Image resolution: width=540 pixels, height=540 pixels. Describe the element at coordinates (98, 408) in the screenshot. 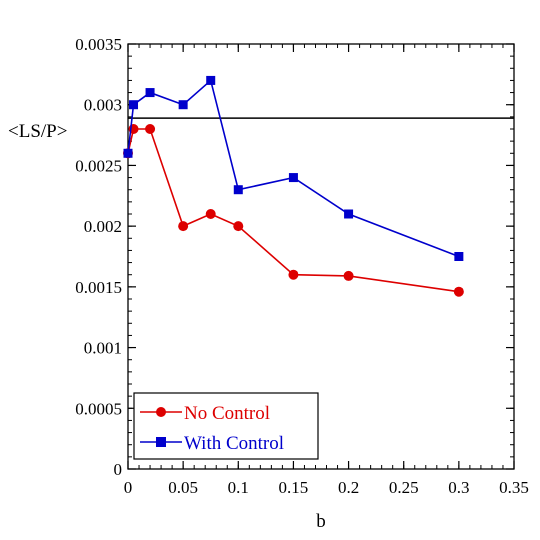

I see `y-tick-label: 0.0005` at that location.